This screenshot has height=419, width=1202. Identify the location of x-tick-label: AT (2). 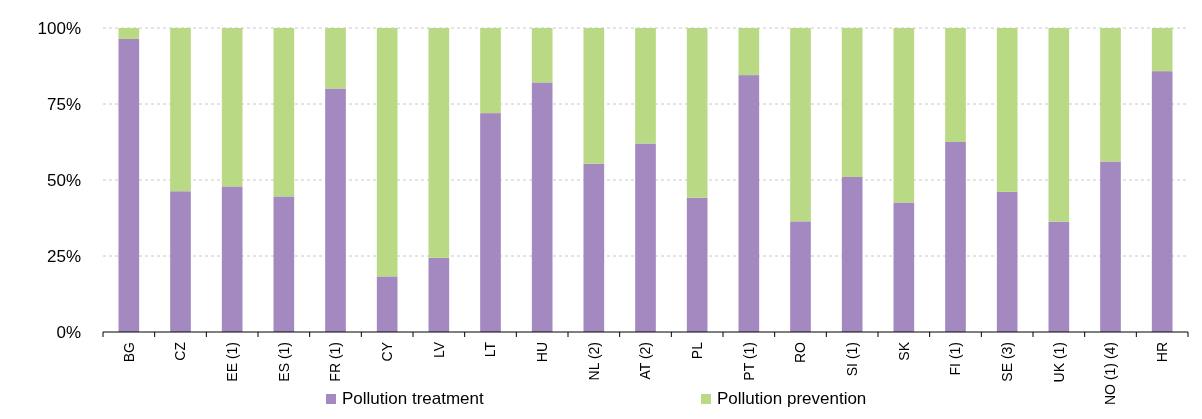
(645, 361).